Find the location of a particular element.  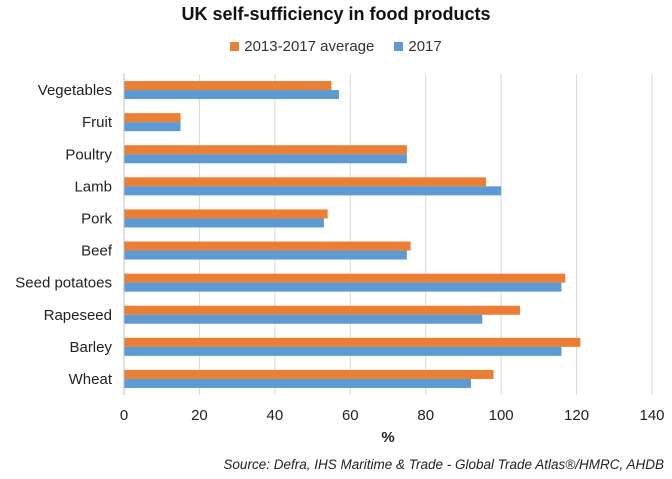

bar-fruit-average is located at coordinates (152, 118).